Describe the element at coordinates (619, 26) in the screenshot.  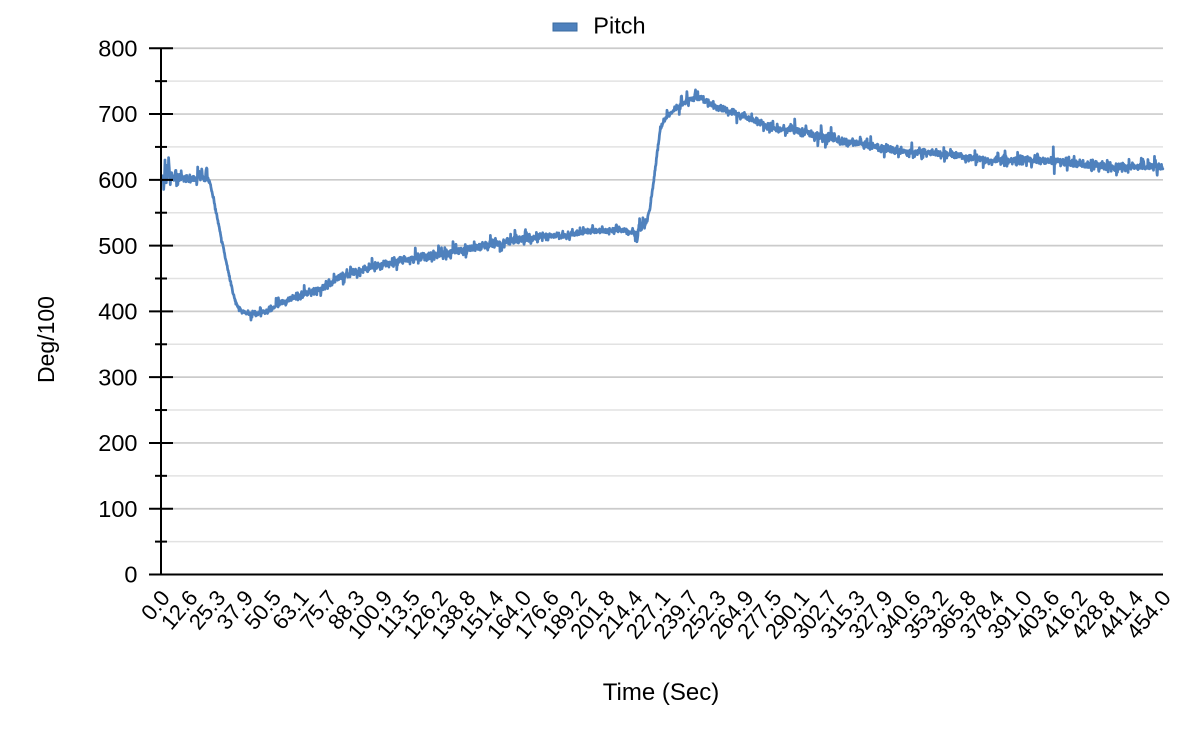
I see `svg-text: Pitch` at that location.